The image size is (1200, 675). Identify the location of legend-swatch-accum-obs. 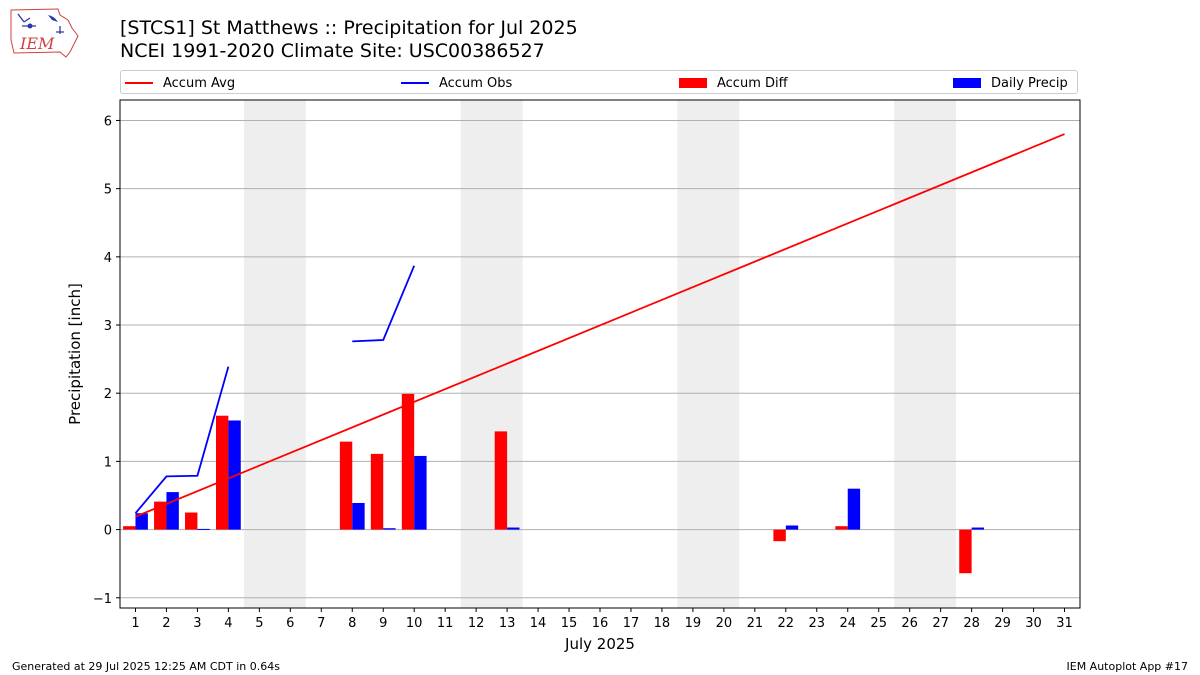
(415, 83).